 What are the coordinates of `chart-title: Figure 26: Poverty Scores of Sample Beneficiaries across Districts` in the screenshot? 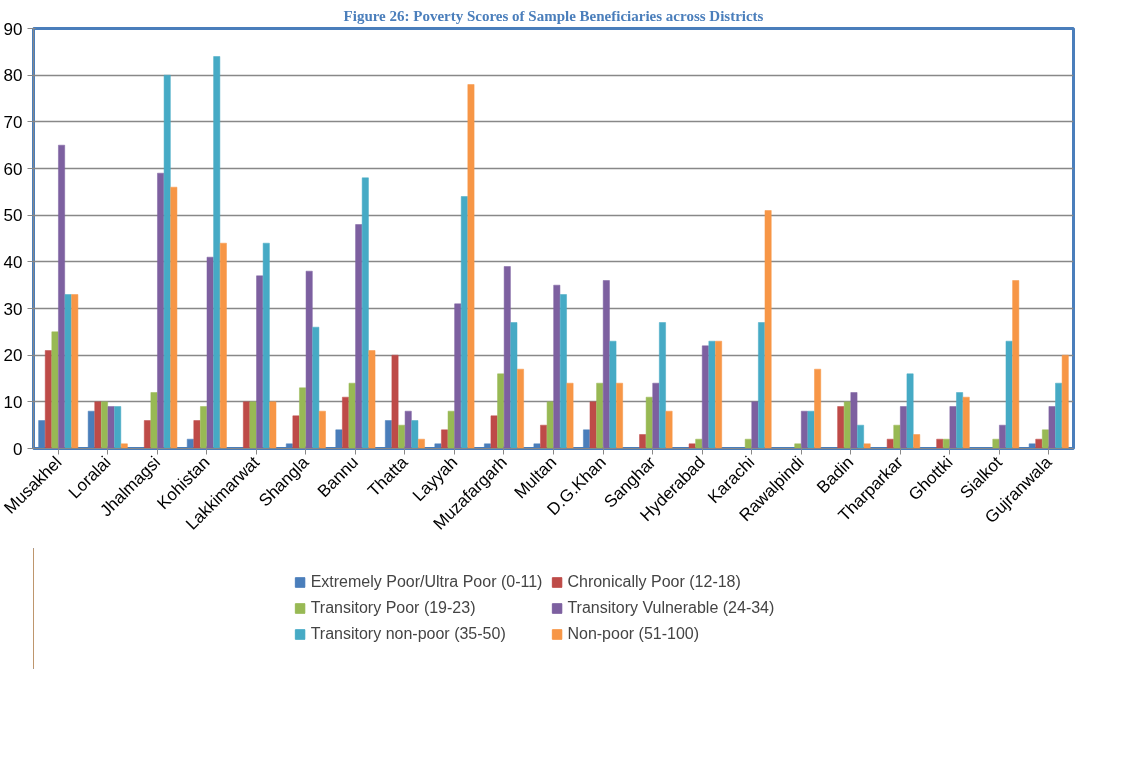 It's located at (553, 15).